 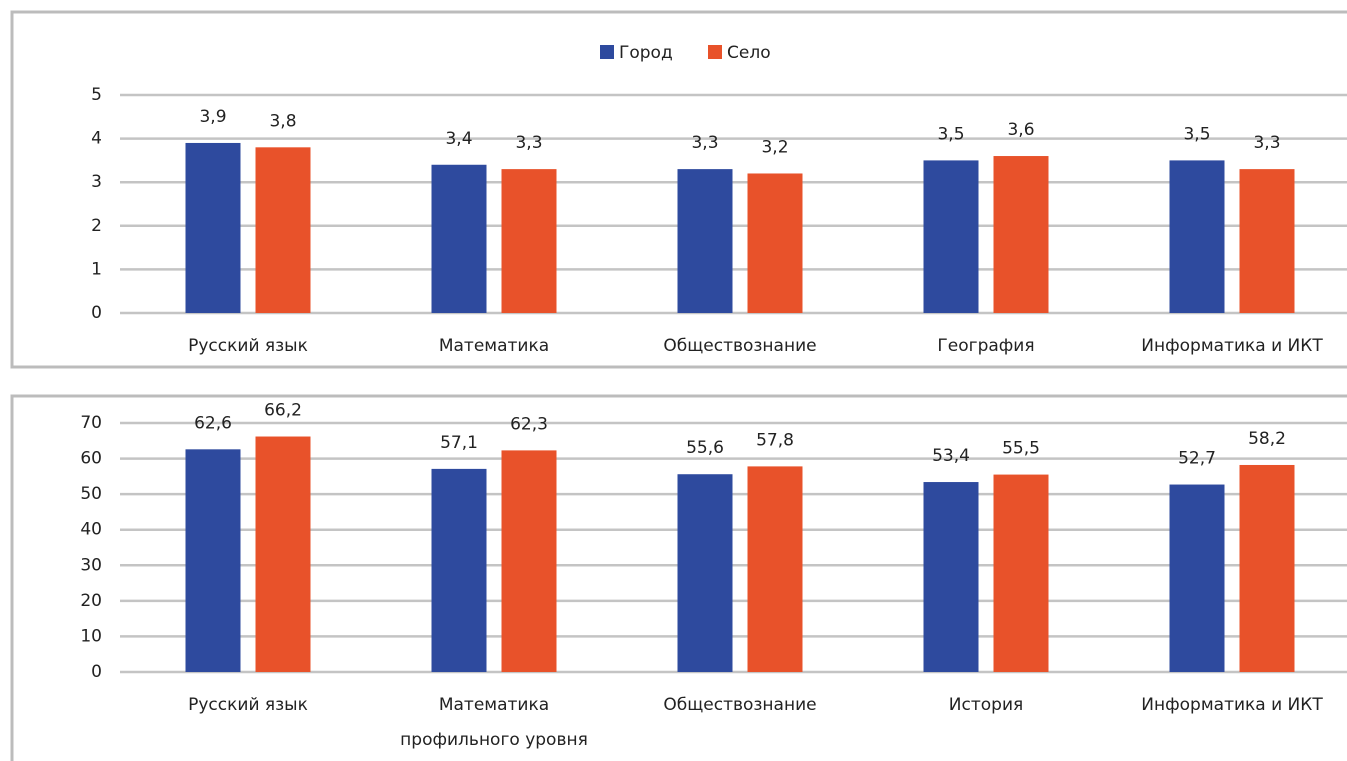 What do you see at coordinates (951, 456) in the screenshot?
I see `data-label: 53,4` at bounding box center [951, 456].